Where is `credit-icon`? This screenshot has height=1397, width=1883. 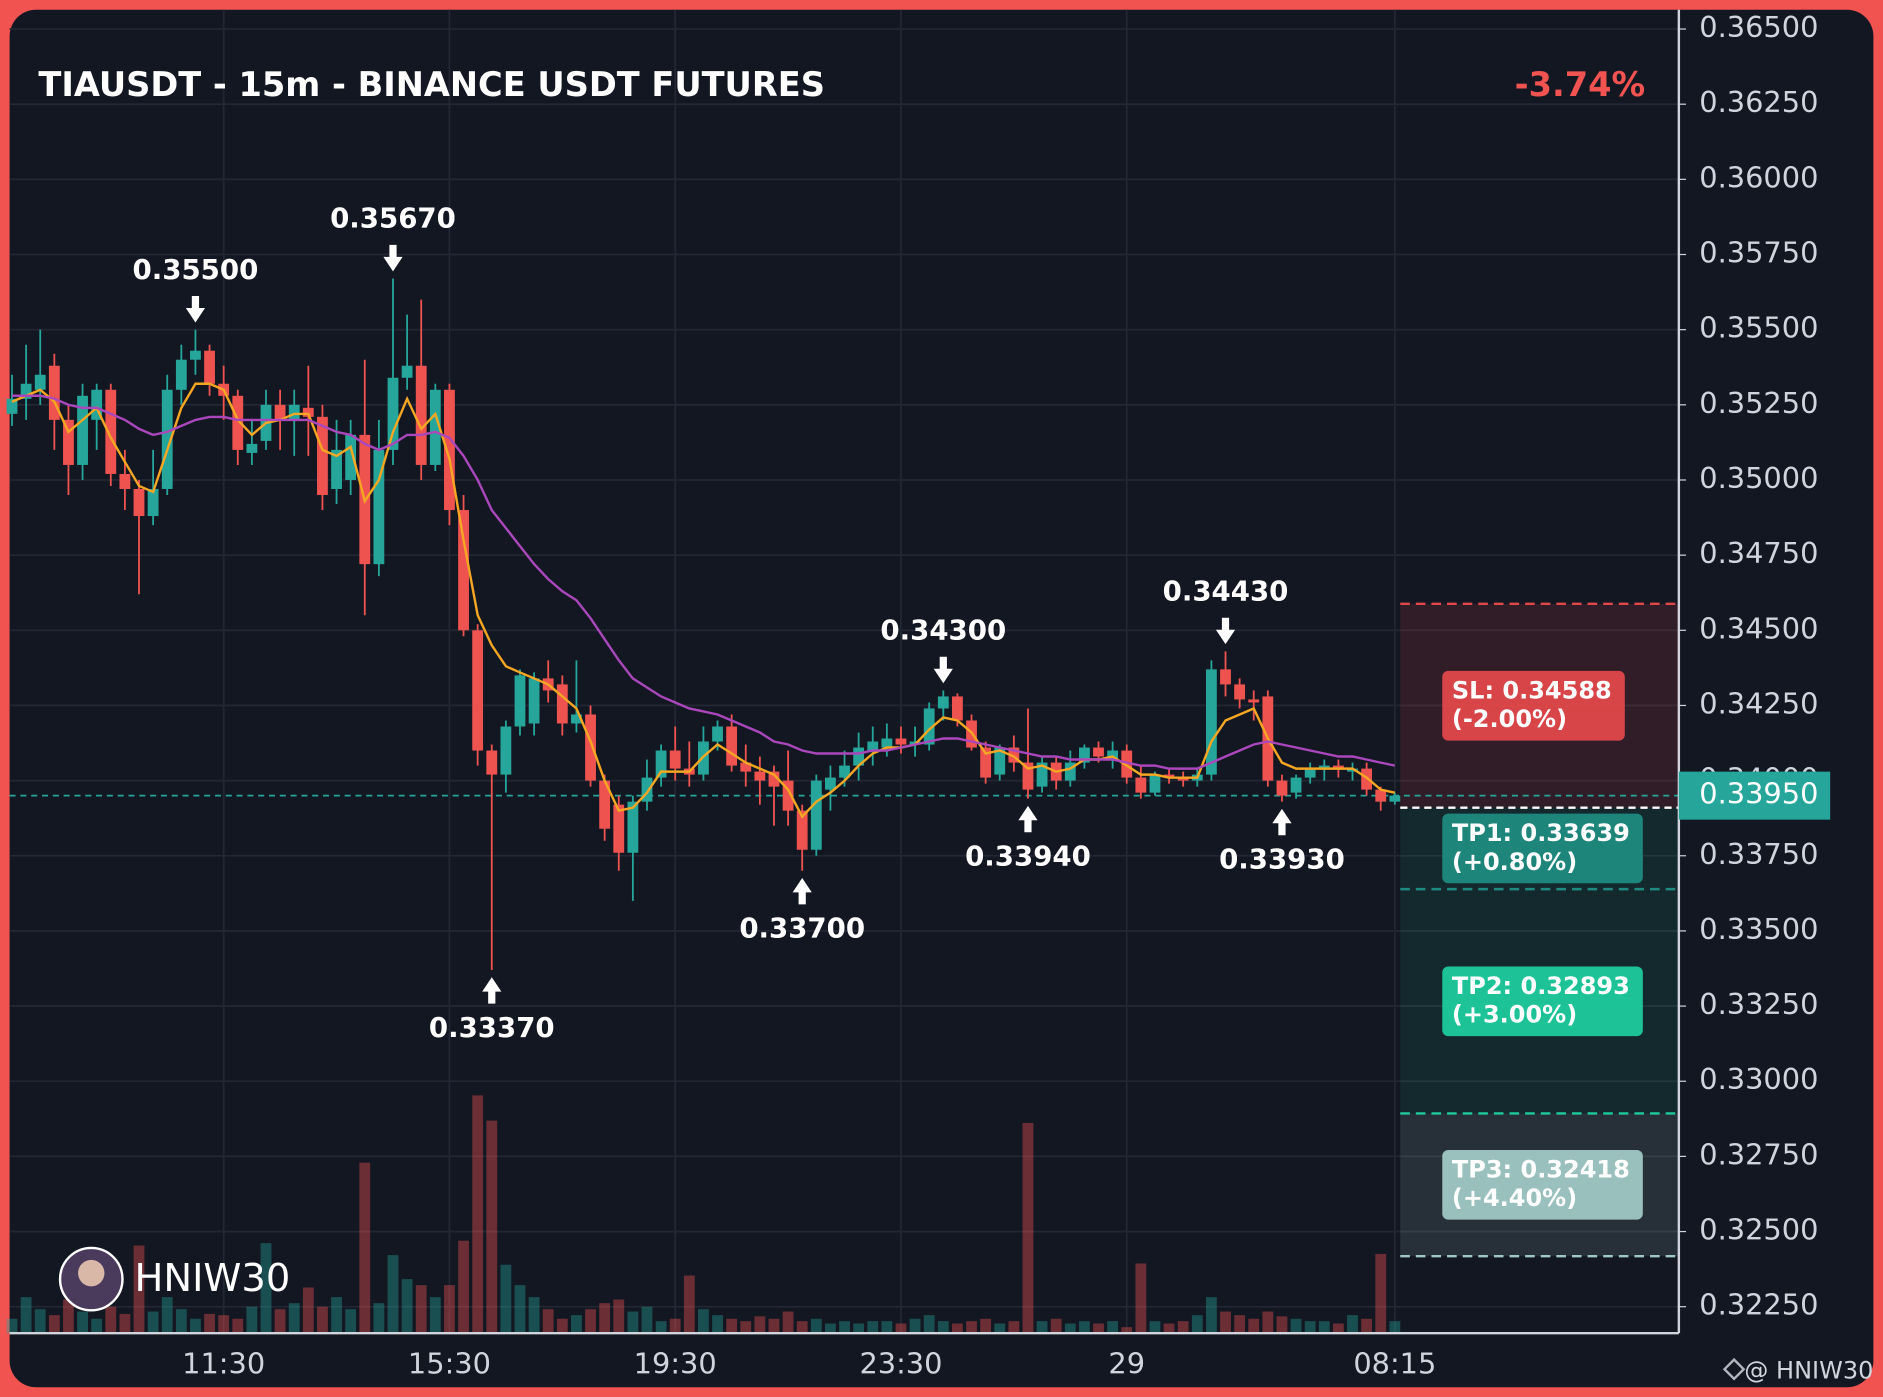
credit-icon is located at coordinates (1734, 1369).